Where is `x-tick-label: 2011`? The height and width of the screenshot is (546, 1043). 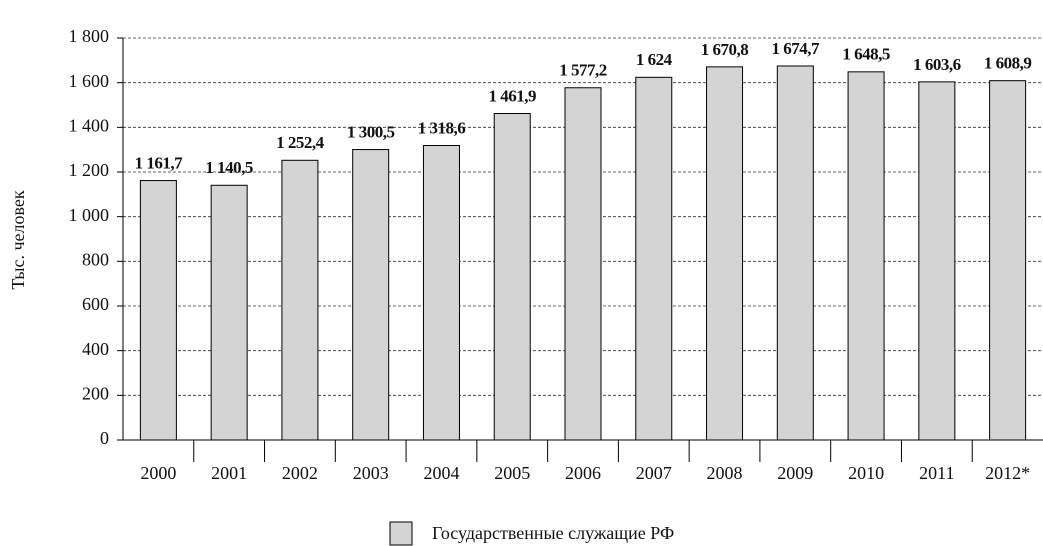 x-tick-label: 2011 is located at coordinates (936, 473).